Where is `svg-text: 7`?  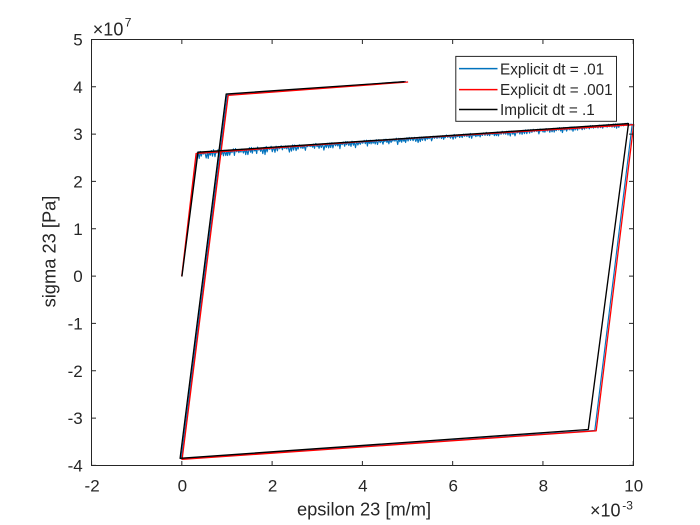 svg-text: 7 is located at coordinates (128, 23).